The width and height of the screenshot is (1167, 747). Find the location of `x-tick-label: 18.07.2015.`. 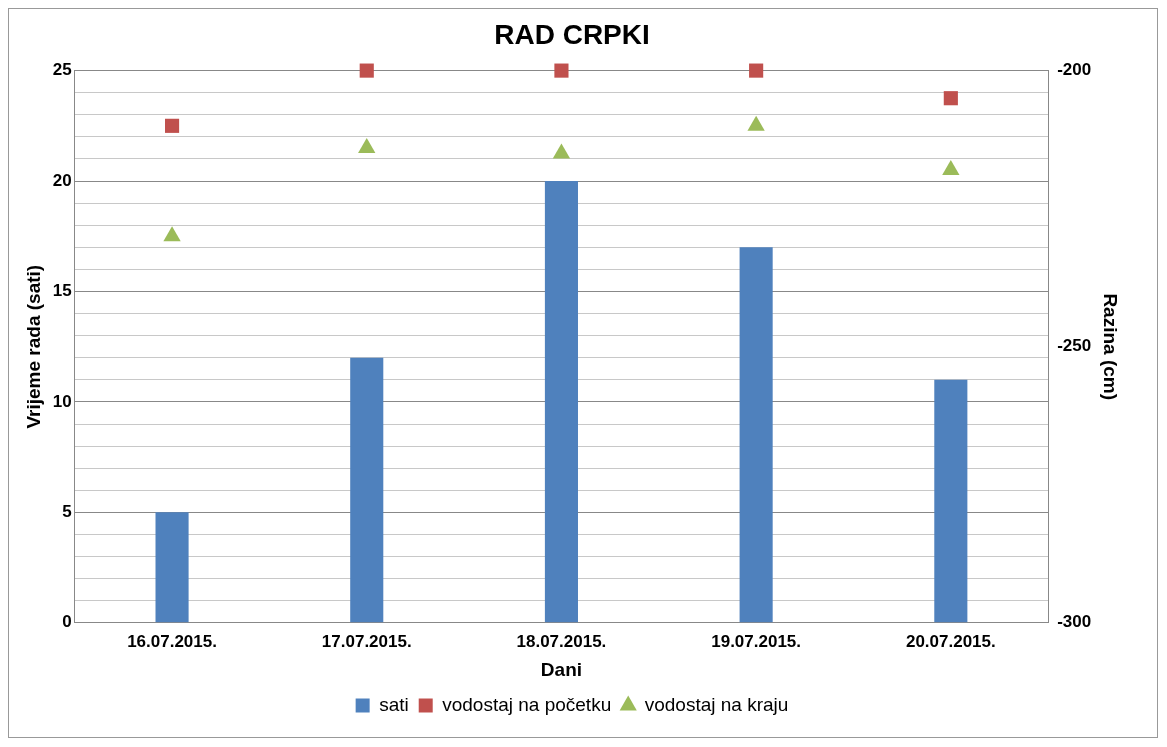

x-tick-label: 18.07.2015. is located at coordinates (561, 641).